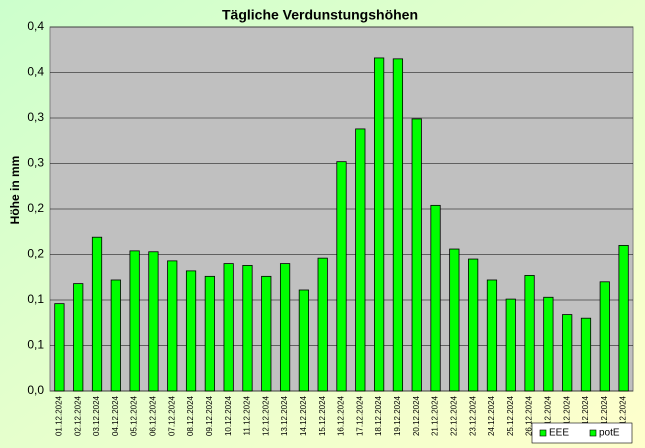 This screenshot has width=645, height=448. Describe the element at coordinates (559, 433) in the screenshot. I see `legend-label: EEE` at that location.